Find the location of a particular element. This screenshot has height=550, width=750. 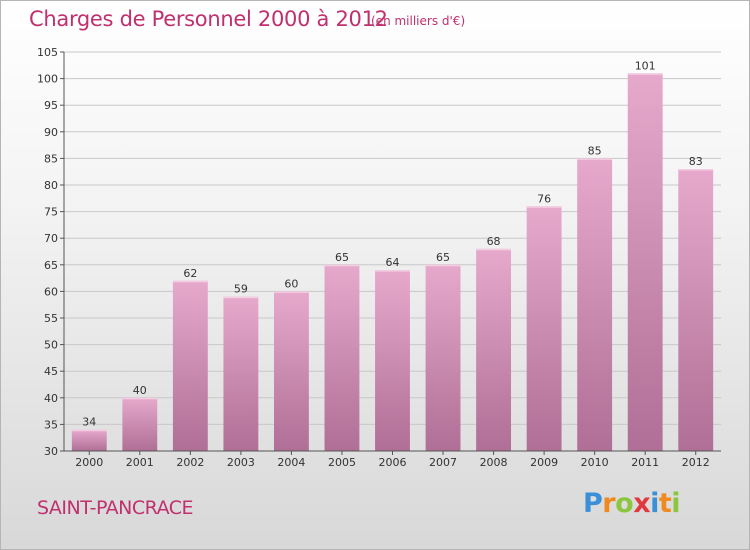

x-tick-label: 2000 is located at coordinates (89, 462).